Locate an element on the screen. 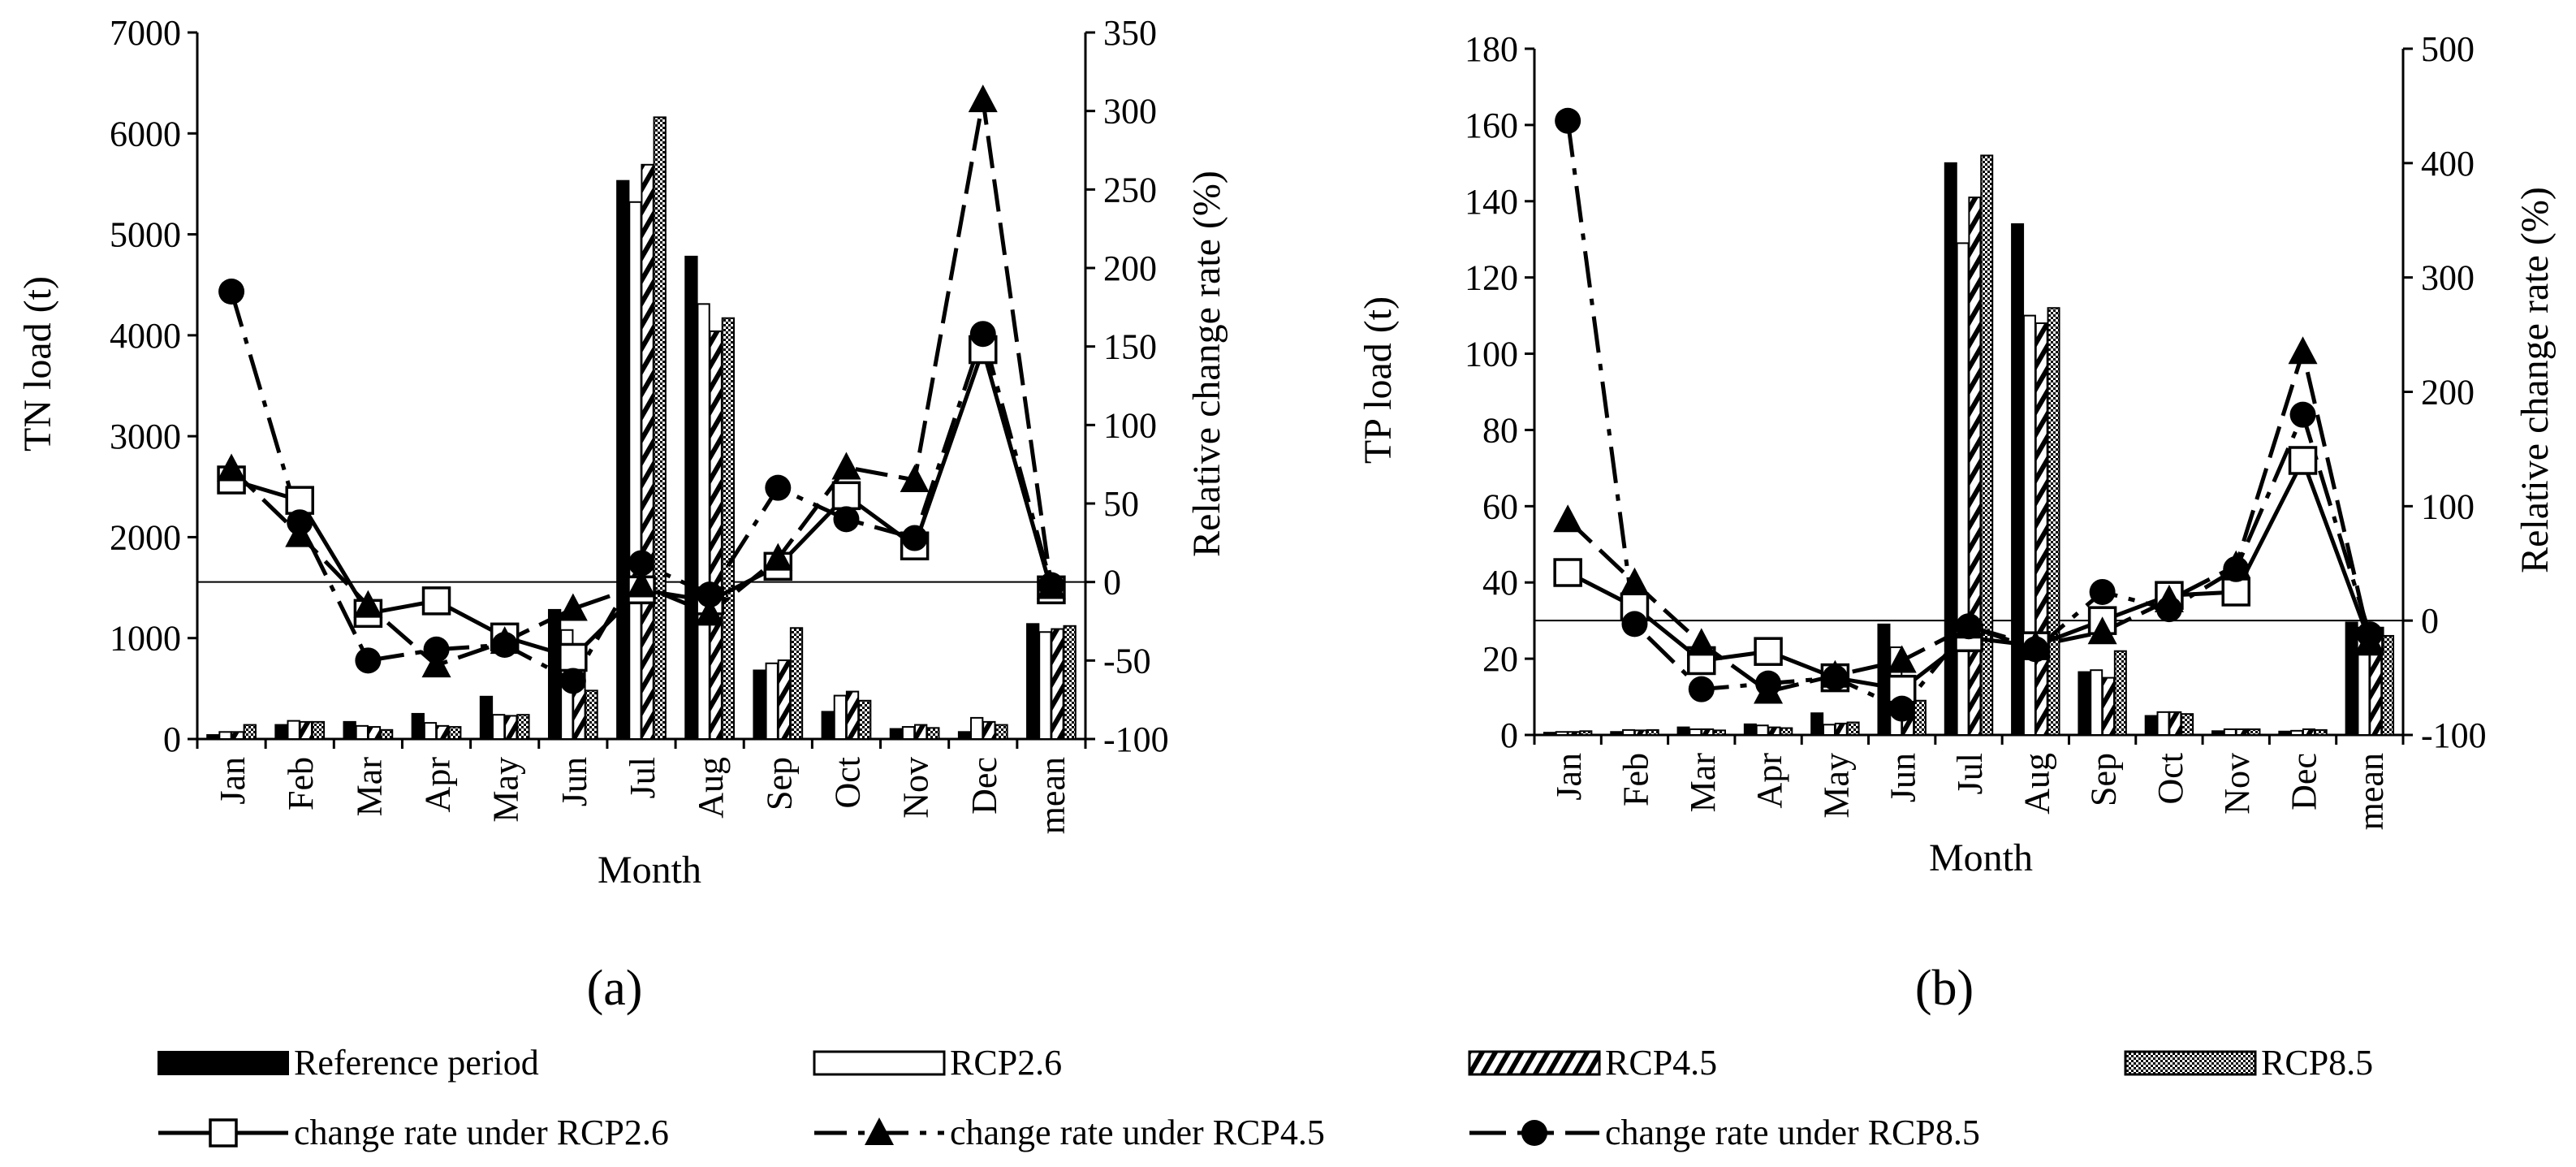 Image resolution: width=2576 pixels, height=1167 pixels. legend-label-rate-rcp26: change rate under RCP2.6 is located at coordinates (481, 1132).